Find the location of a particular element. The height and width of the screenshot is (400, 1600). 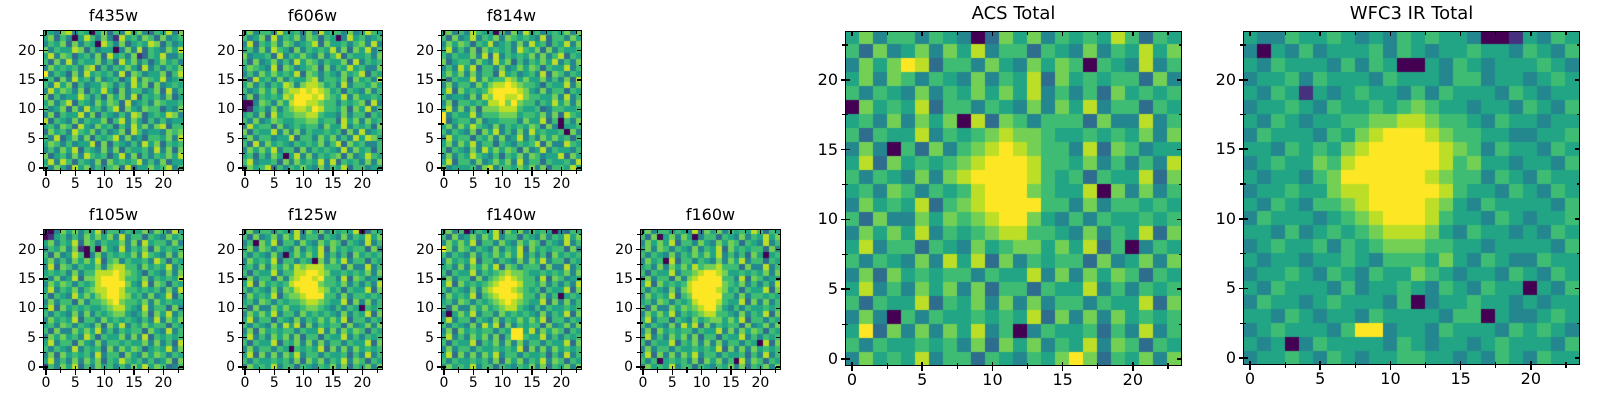

x-tick-label: 0 is located at coordinates (245, 184).